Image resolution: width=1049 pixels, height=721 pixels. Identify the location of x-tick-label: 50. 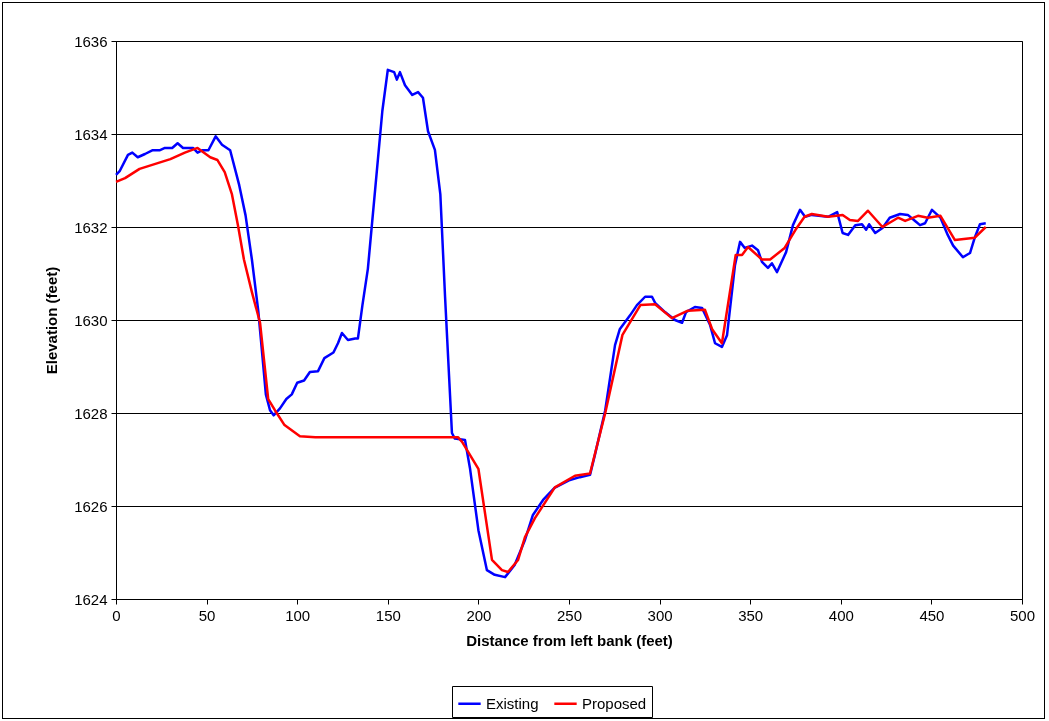
(207, 615).